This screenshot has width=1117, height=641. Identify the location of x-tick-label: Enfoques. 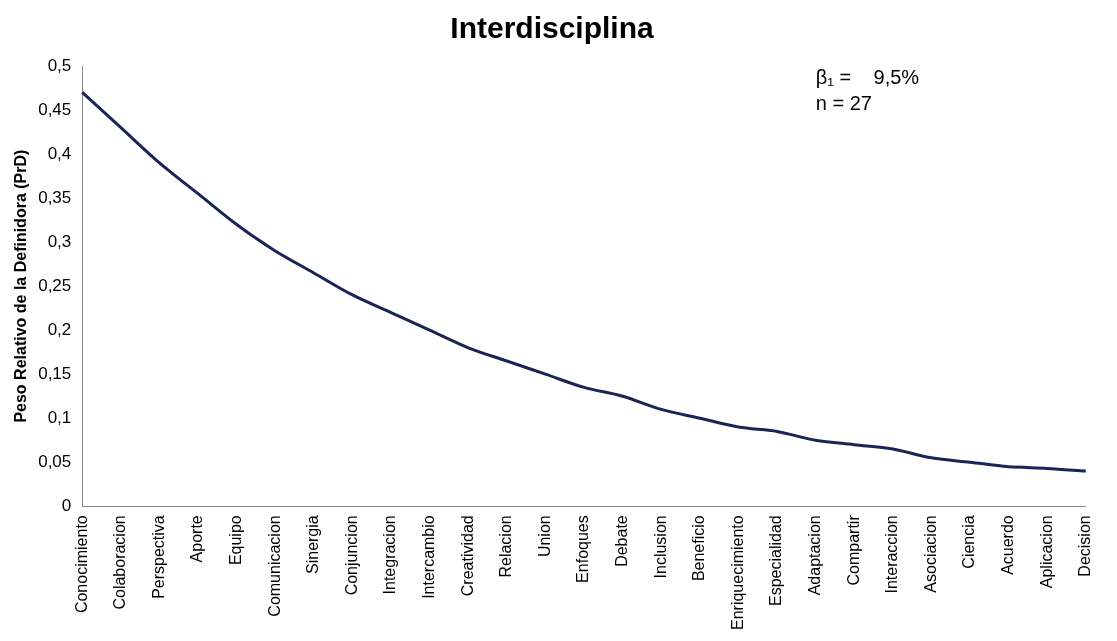
(583, 549).